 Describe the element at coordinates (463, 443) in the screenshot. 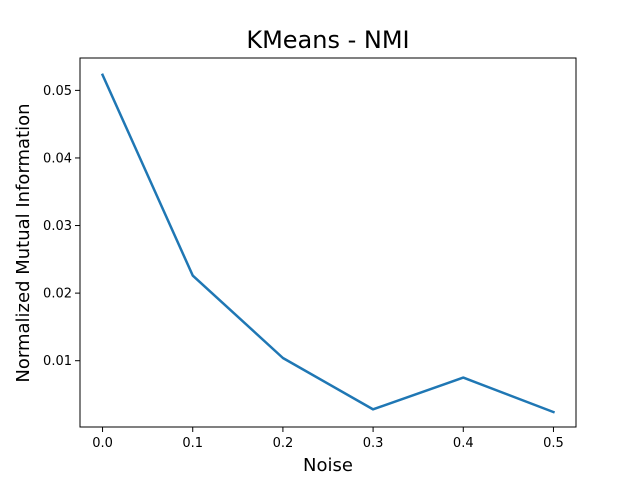

I see `x-tick-label: 0.4` at that location.